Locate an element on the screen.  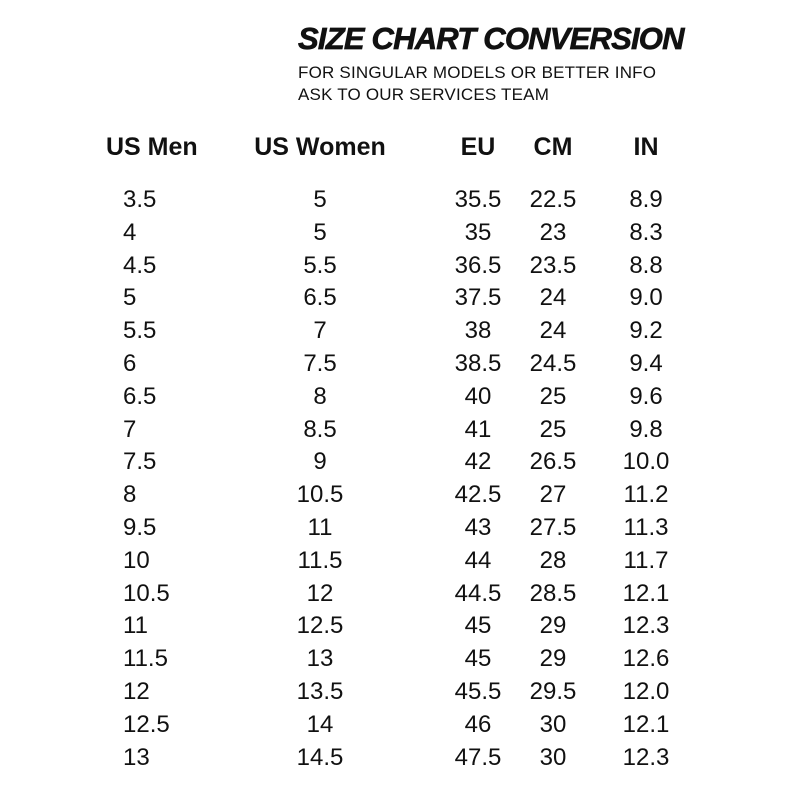
cell-cm: 23.5 is located at coordinates (553, 265).